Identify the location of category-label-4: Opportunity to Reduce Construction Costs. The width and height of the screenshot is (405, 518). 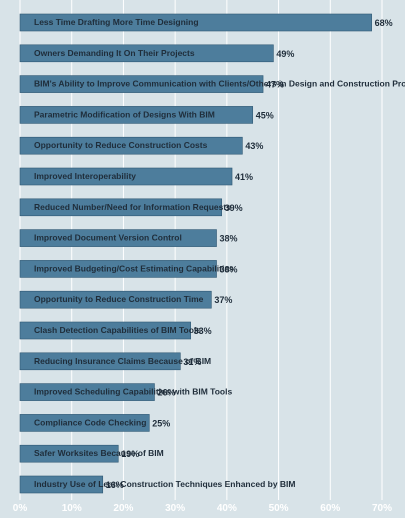
(121, 145).